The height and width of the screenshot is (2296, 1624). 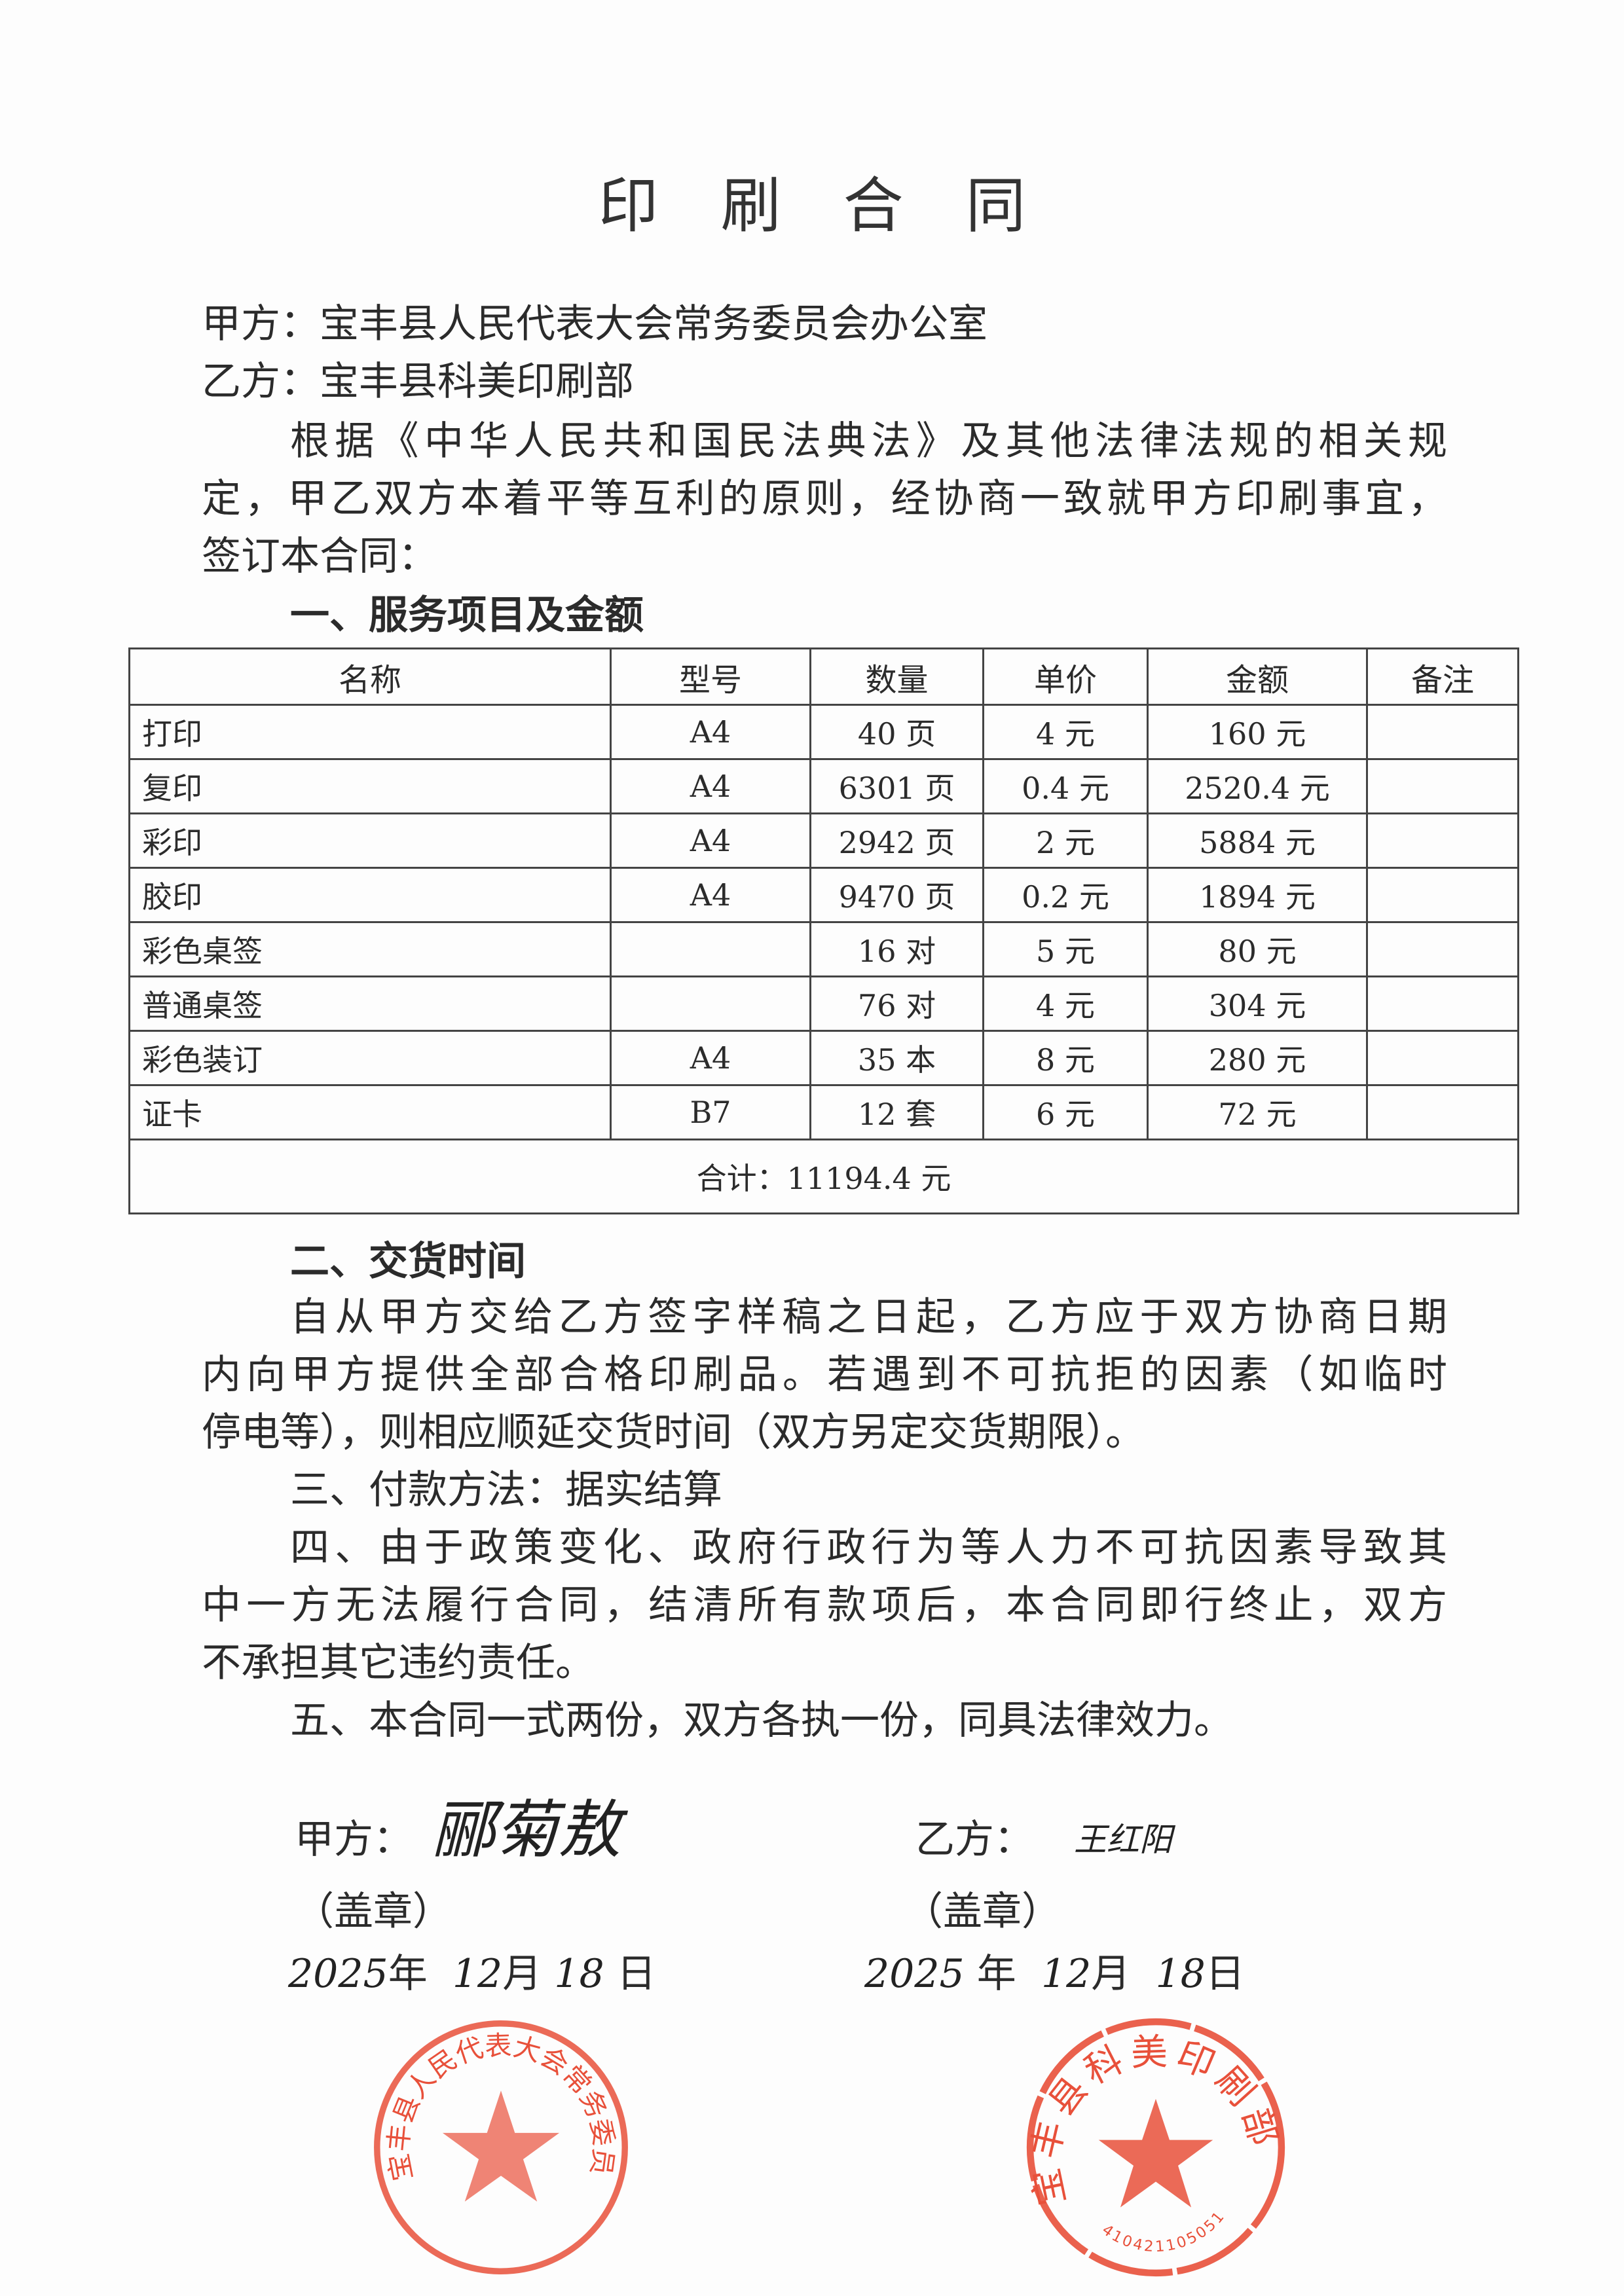 What do you see at coordinates (1257, 840) in the screenshot?
I see `table-cell: 5884 元` at bounding box center [1257, 840].